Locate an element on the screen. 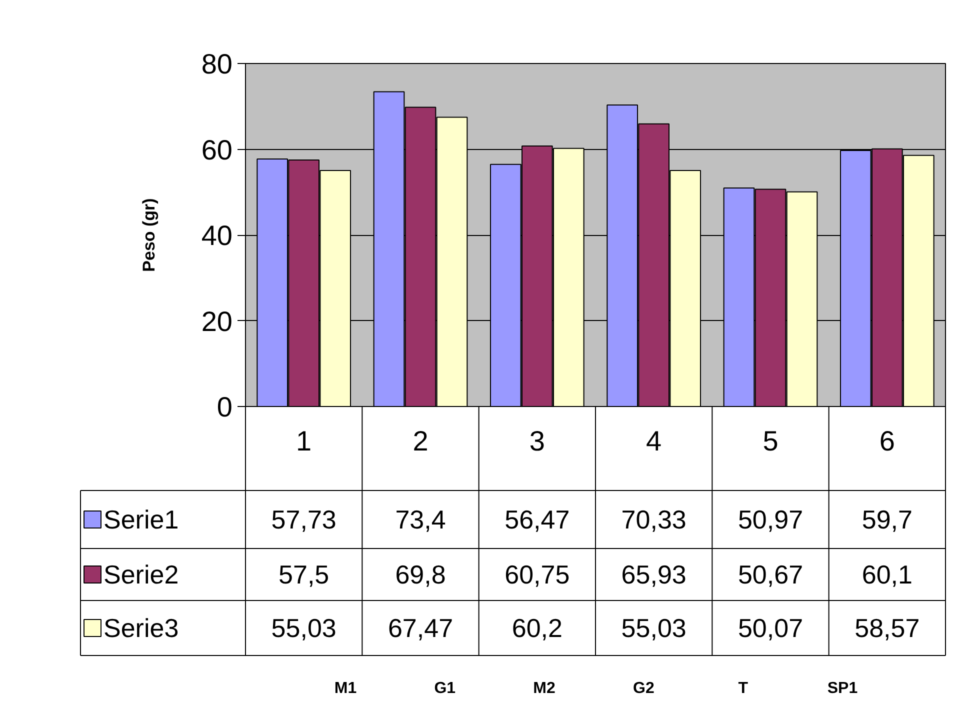 This screenshot has height=704, width=953. data-label: 50,97 is located at coordinates (771, 519).